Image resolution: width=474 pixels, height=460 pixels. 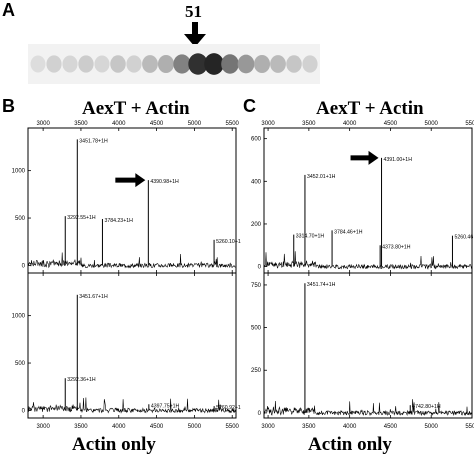 What do you see at coordinates (165, 406) in the screenshot?
I see `peak-label: 4397.75+1H` at bounding box center [165, 406].